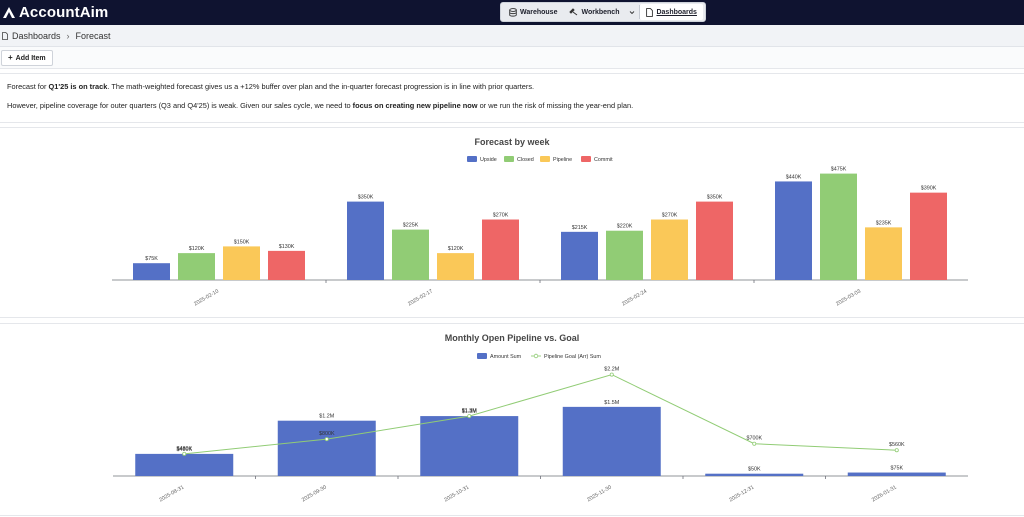 The width and height of the screenshot is (1024, 517). What do you see at coordinates (197, 249) in the screenshot?
I see `data-label: $120K` at bounding box center [197, 249].